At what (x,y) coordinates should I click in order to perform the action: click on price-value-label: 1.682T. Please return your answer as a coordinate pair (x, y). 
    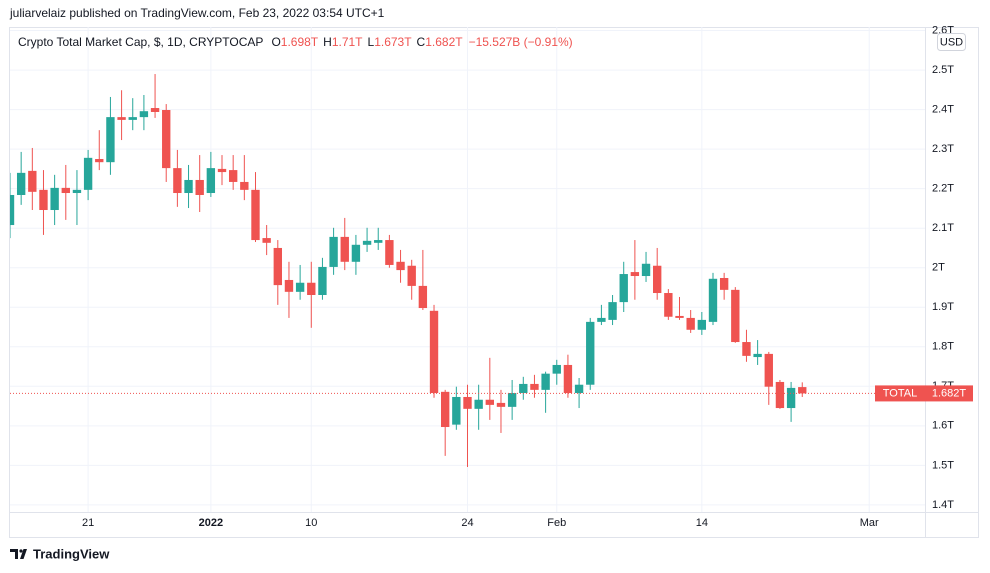
    Looking at the image, I should click on (949, 393).